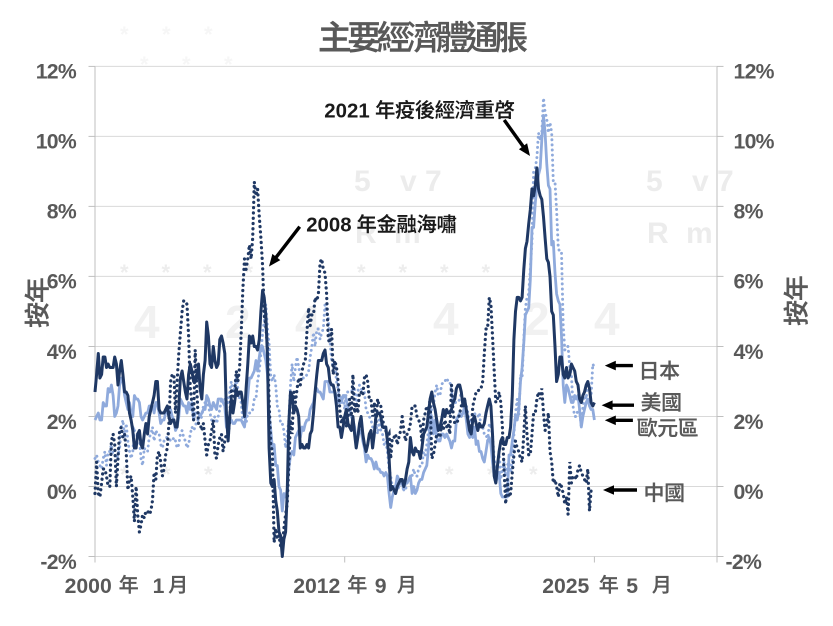 The height and width of the screenshot is (626, 833). What do you see at coordinates (328, 226) in the screenshot?
I see `svg-text: 2008` at bounding box center [328, 226].